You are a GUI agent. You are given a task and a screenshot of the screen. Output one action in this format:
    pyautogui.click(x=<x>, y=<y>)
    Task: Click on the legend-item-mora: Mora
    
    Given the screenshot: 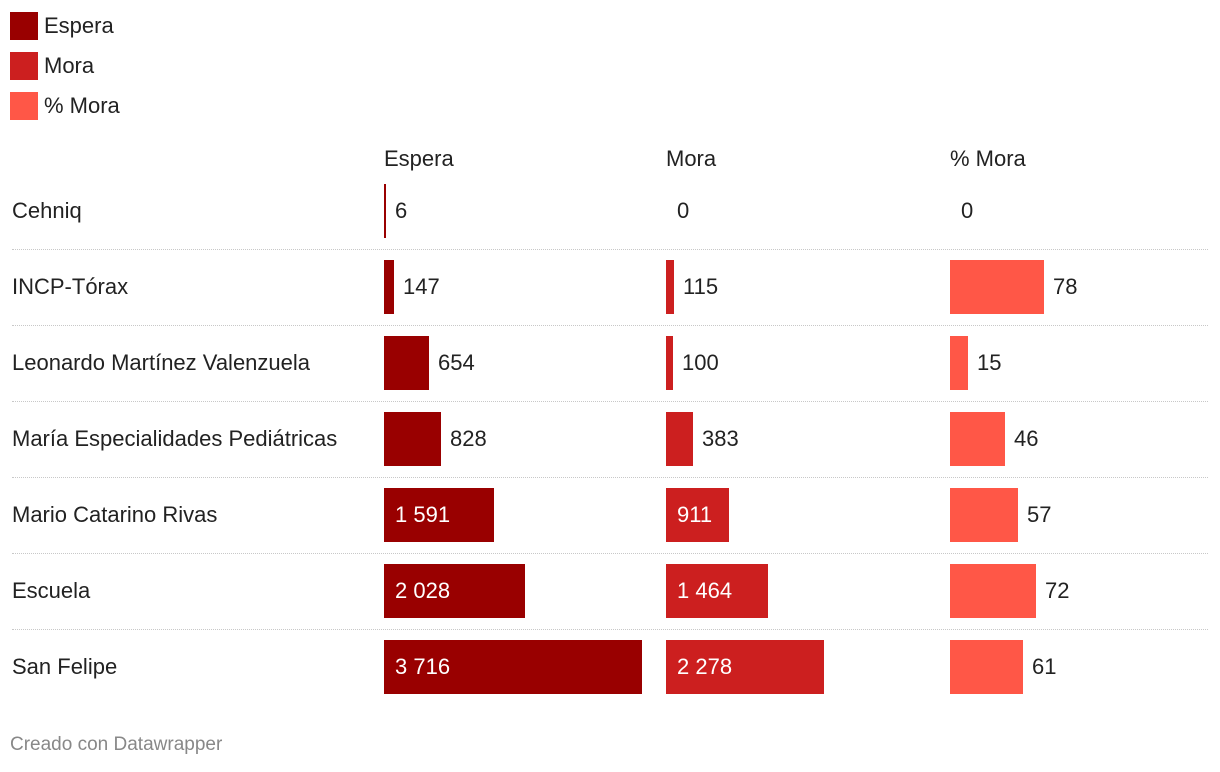 What is the action you would take?
    pyautogui.click(x=65, y=66)
    